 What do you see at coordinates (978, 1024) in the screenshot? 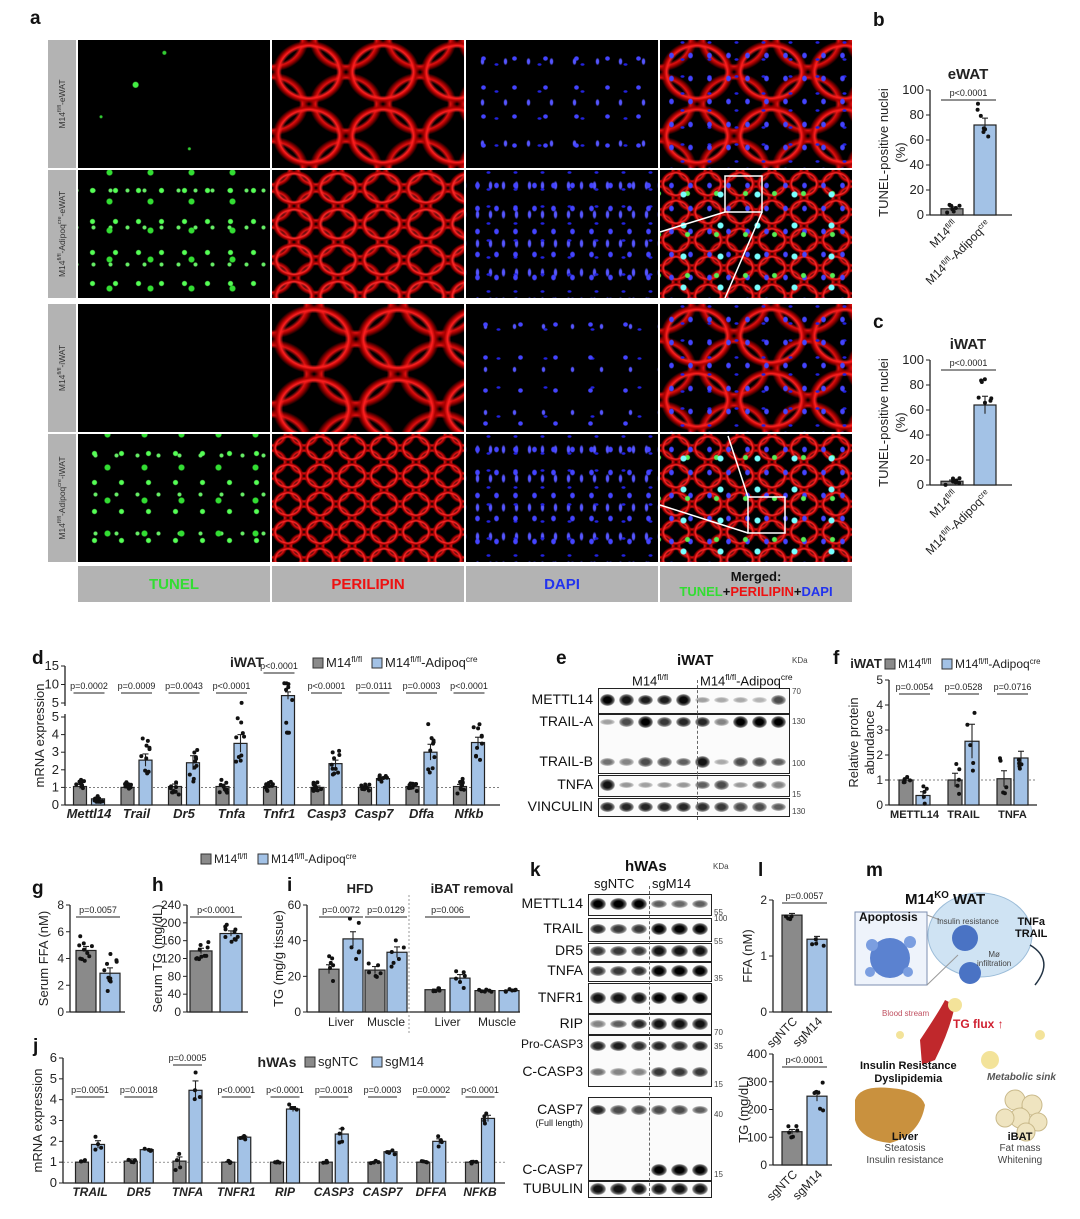
I see `tg-flux-label: TG flux ↑` at bounding box center [978, 1024].